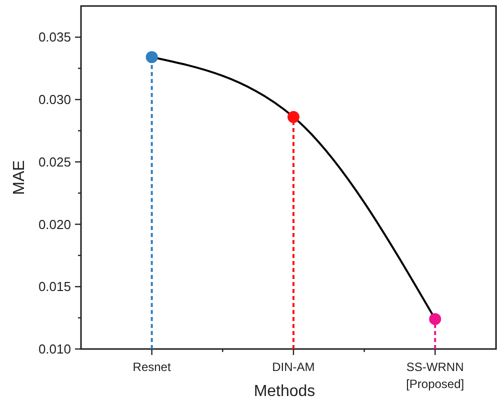 The width and height of the screenshot is (497, 406). What do you see at coordinates (152, 367) in the screenshot?
I see `x-tick-label: Resnet` at bounding box center [152, 367].